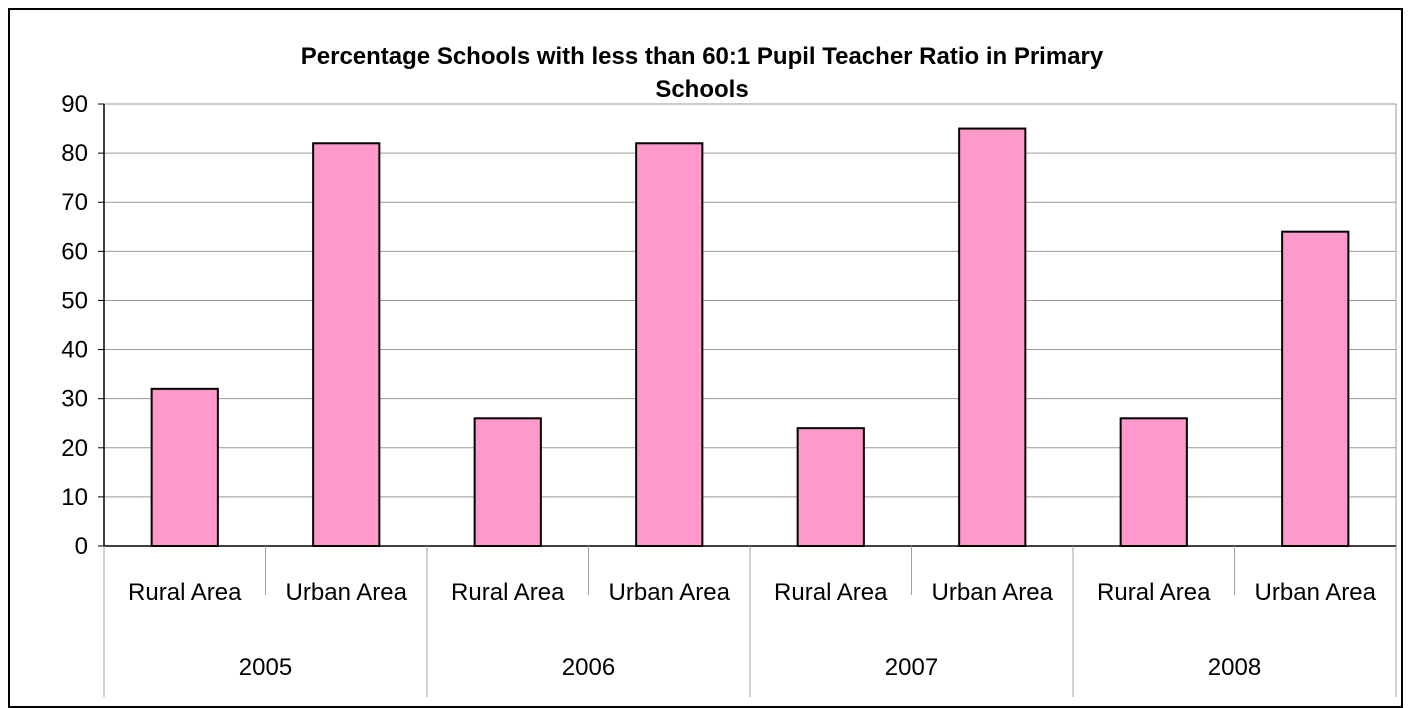  What do you see at coordinates (74, 153) in the screenshot?
I see `y-tick-label: 80` at bounding box center [74, 153].